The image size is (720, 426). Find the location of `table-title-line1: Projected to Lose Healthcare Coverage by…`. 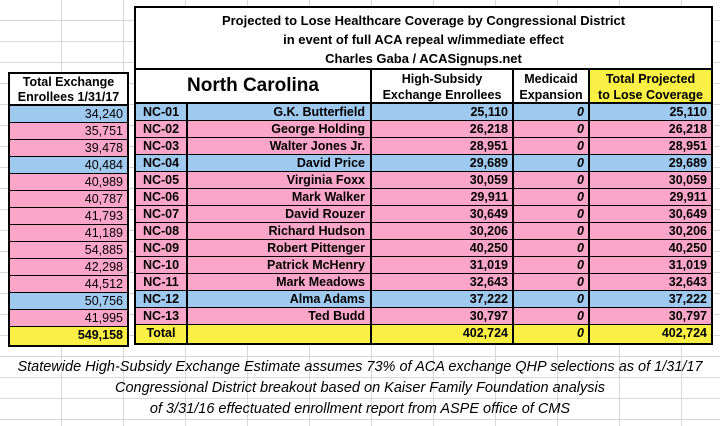

table-title-line1: Projected to Lose Healthcare Coverage by… is located at coordinates (423, 20).